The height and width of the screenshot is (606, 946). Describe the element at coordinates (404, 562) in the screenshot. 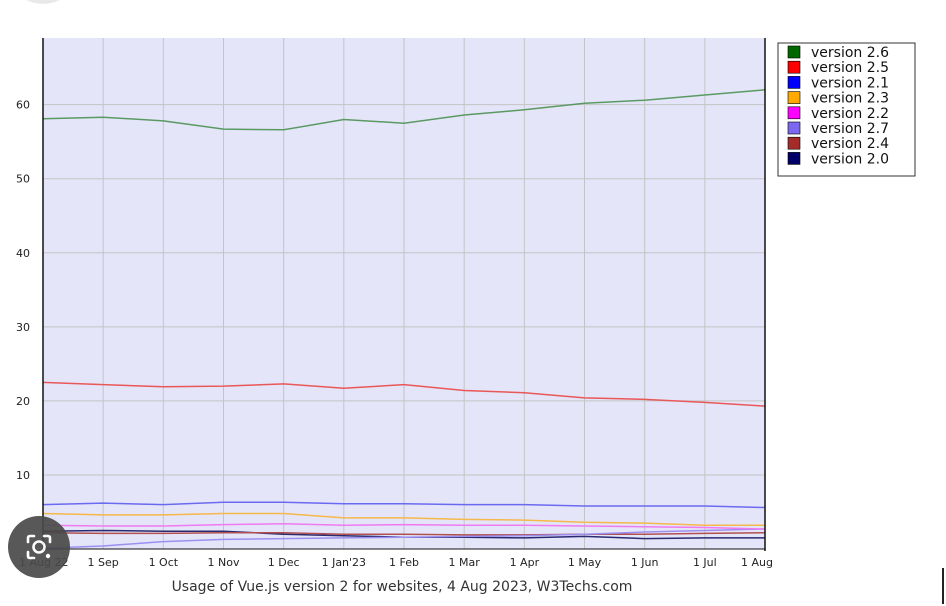

I see `x-tick-label: 1 Feb` at that location.